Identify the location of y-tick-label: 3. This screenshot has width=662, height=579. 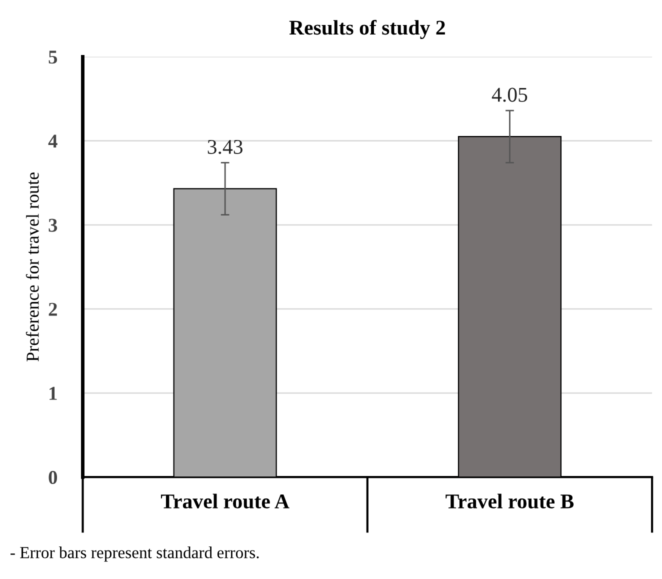
(53, 225).